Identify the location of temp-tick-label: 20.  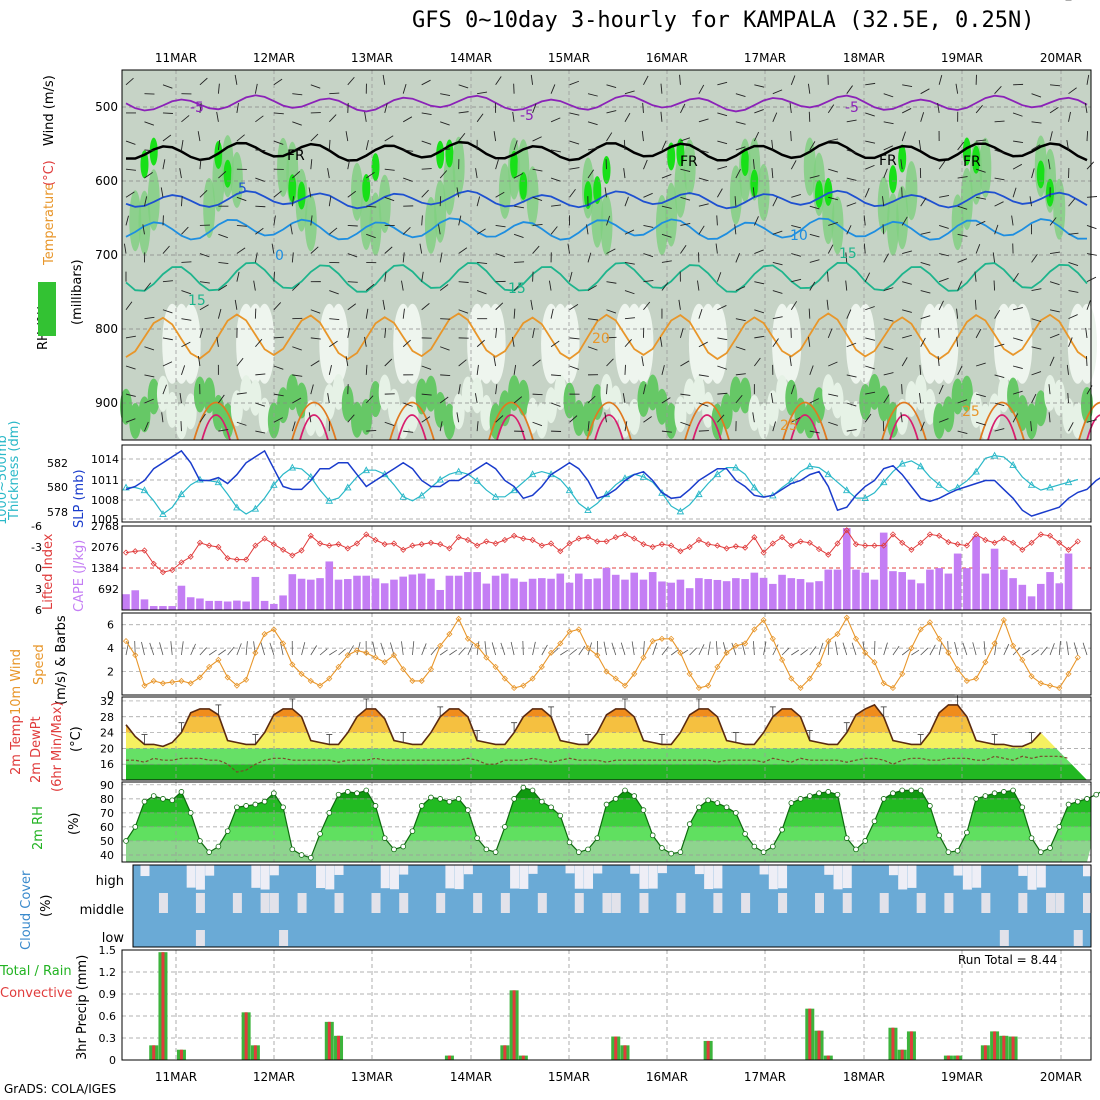
(107, 748).